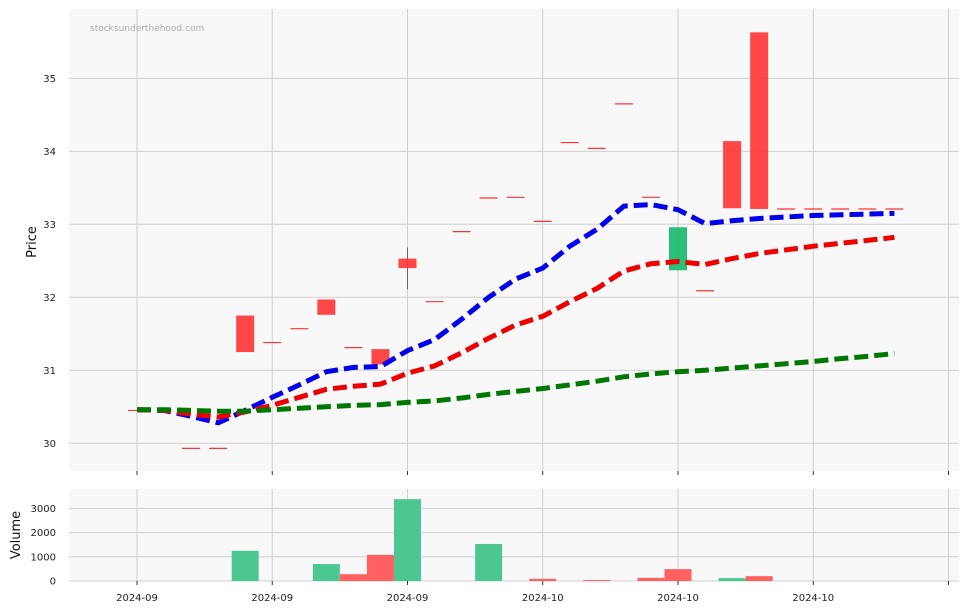 The image size is (969, 611). I want to click on watermark: stocksunderthehood.com, so click(147, 29).